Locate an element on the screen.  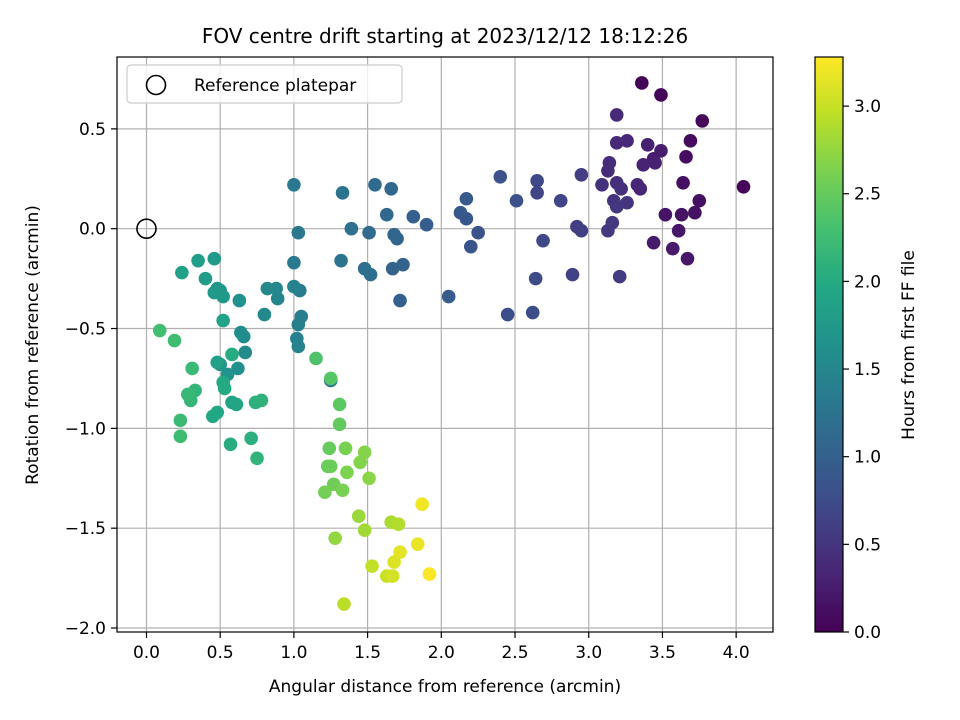
colorbar-tick-label: 3.0 is located at coordinates (867, 107).